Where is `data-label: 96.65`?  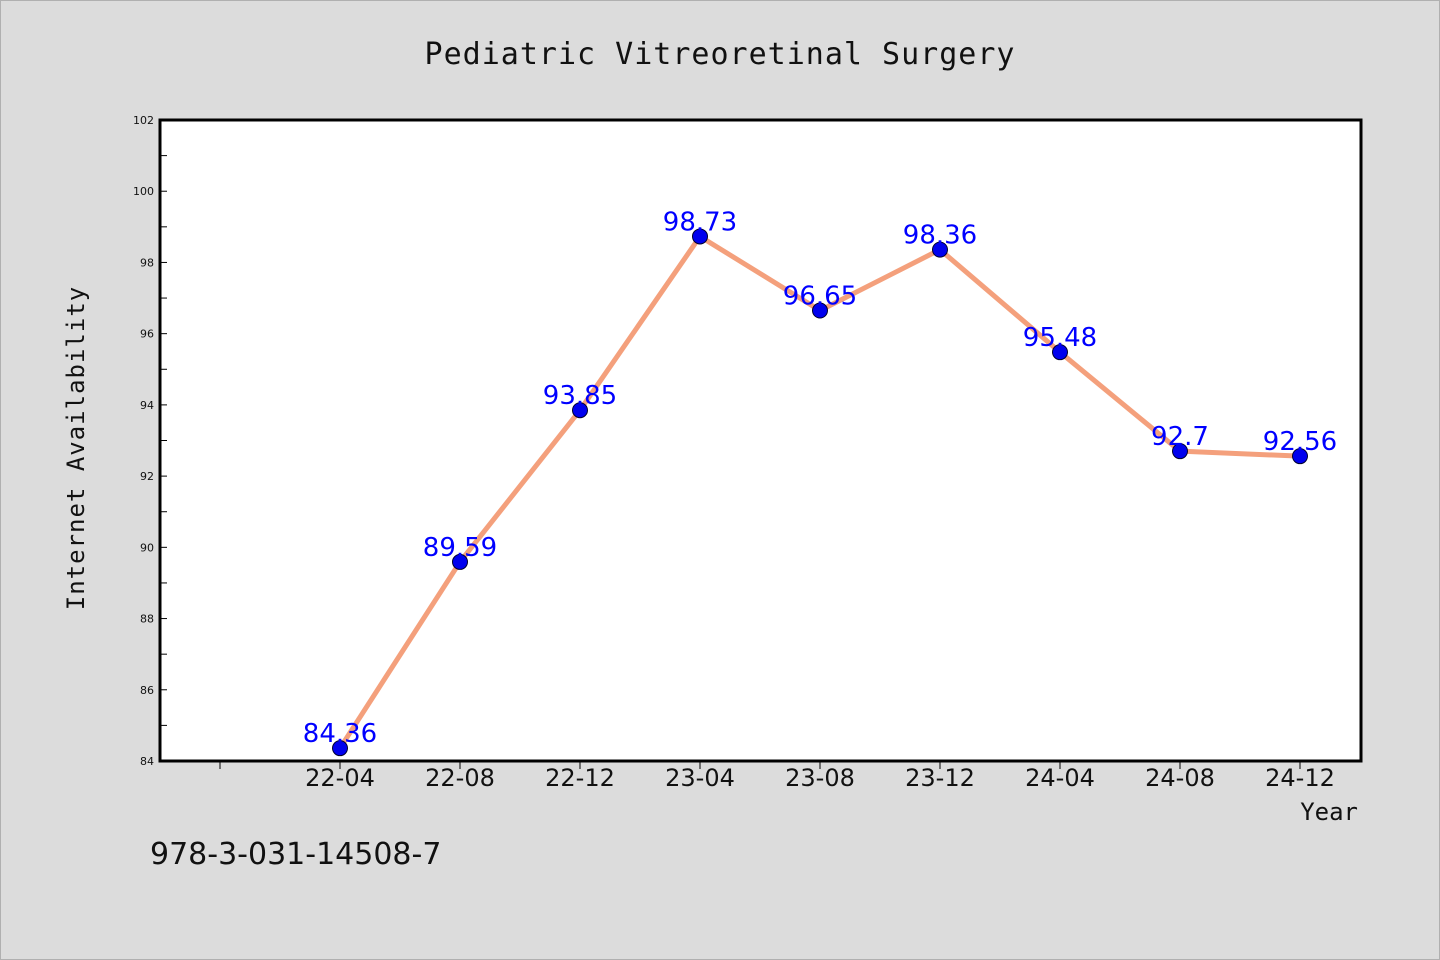
data-label: 96.65 is located at coordinates (820, 297).